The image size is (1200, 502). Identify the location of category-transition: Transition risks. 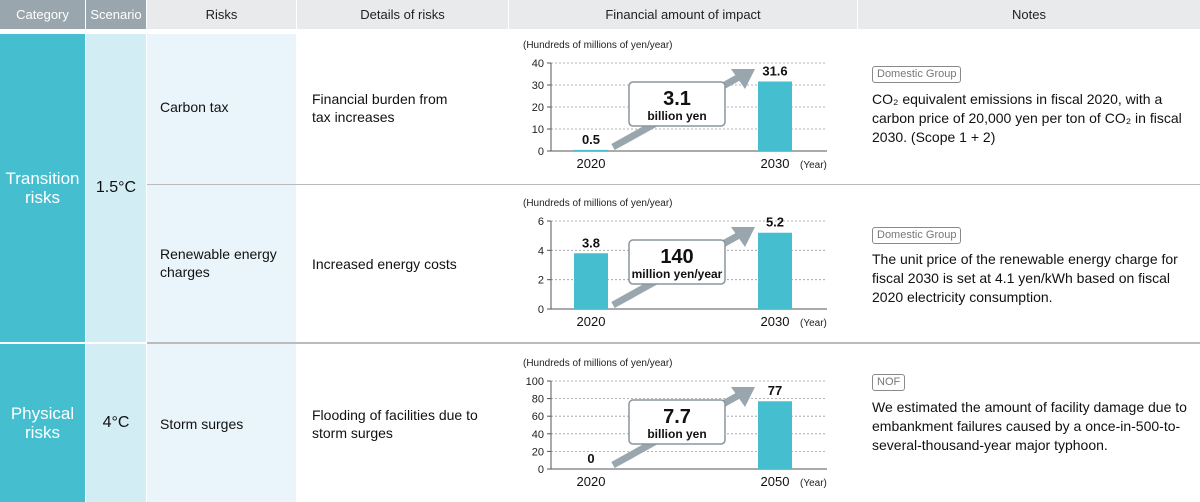
(42, 188).